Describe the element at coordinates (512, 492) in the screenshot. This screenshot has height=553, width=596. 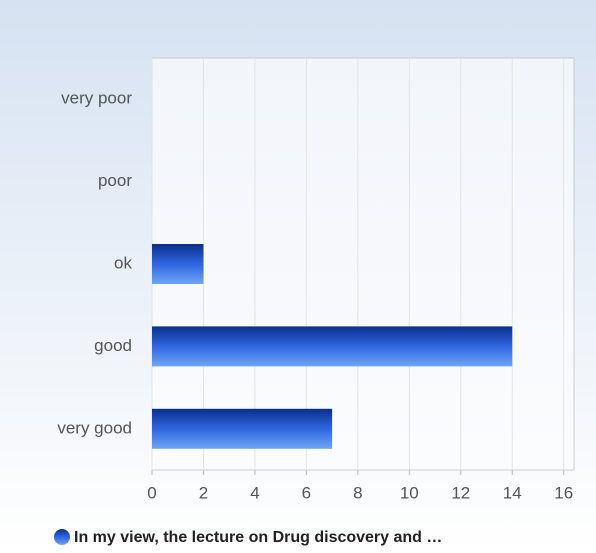
I see `x-tick-label: 14` at that location.